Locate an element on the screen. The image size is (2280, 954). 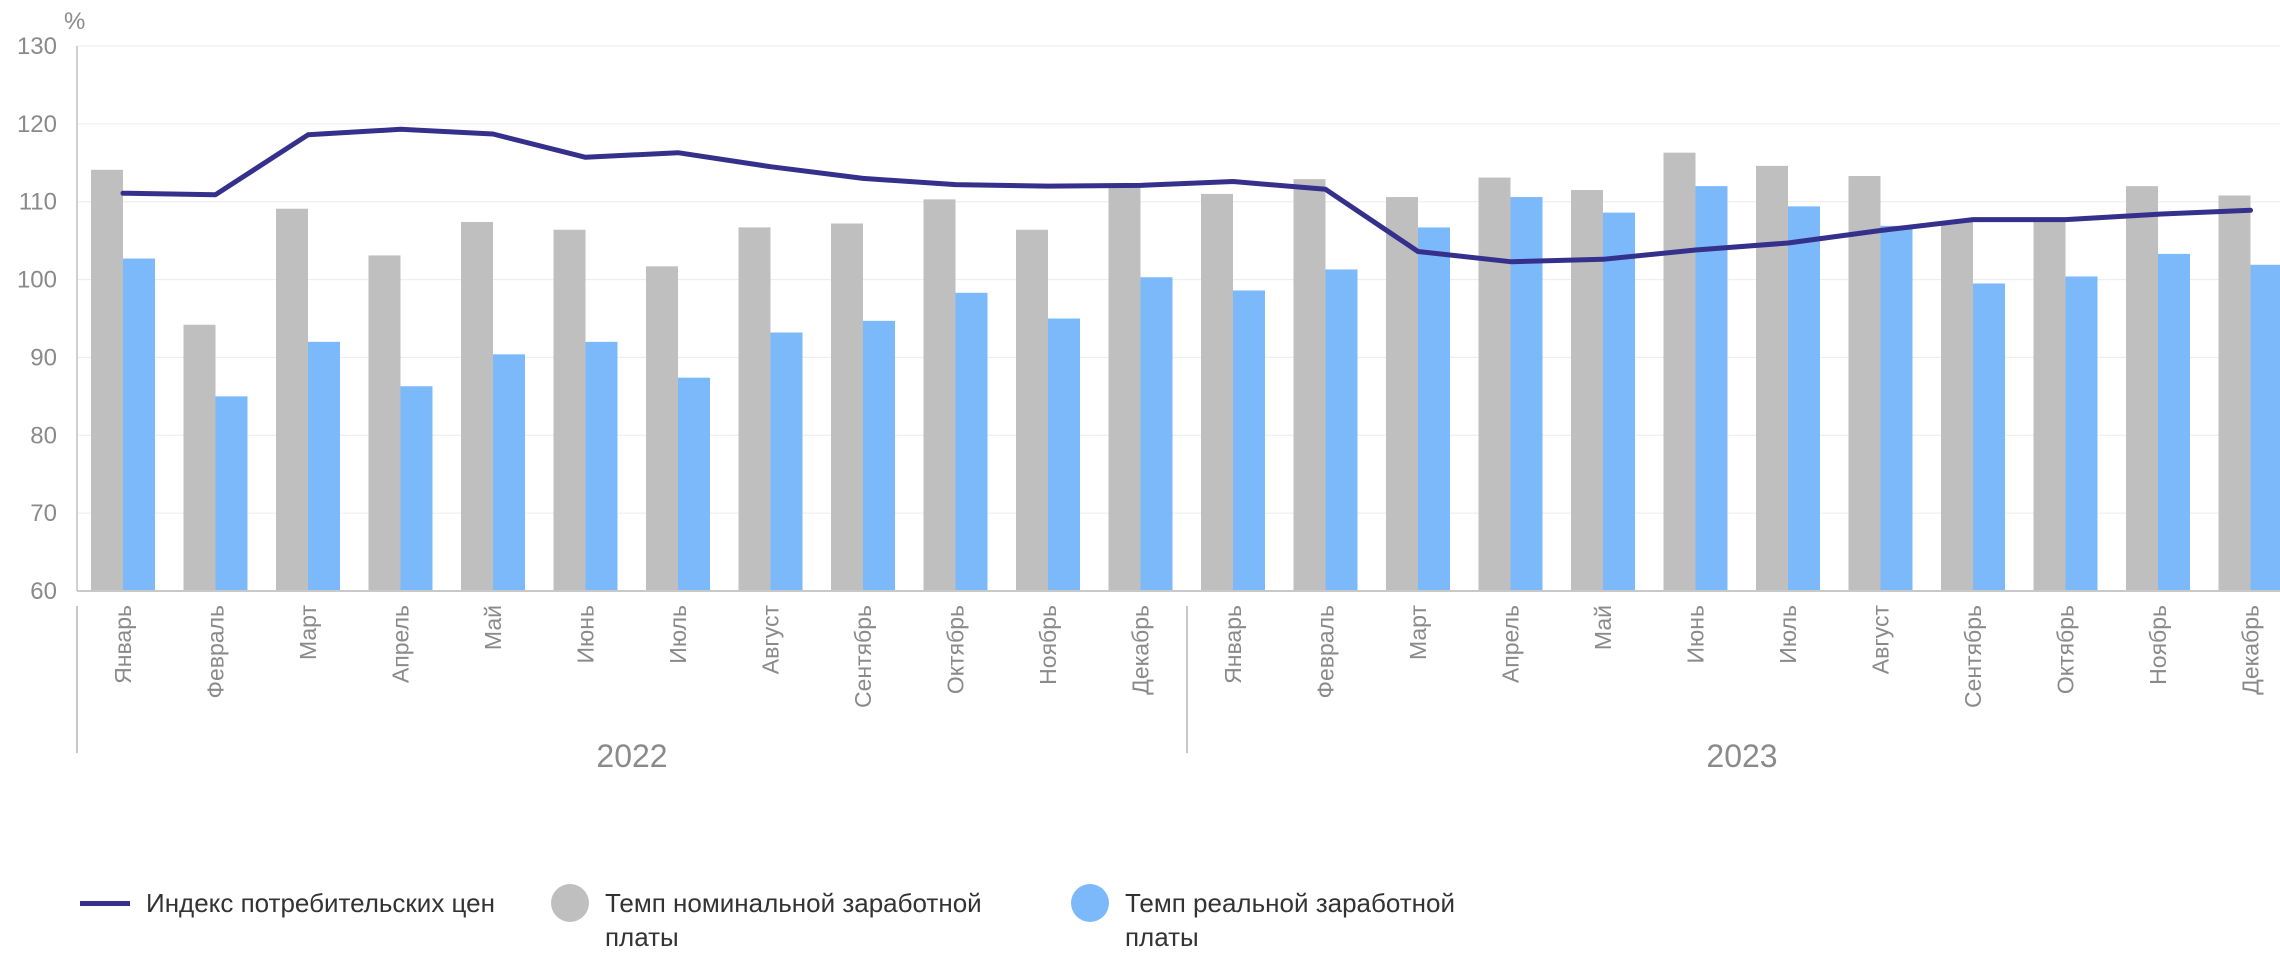
y-tick-label: 60 is located at coordinates (43, 591).